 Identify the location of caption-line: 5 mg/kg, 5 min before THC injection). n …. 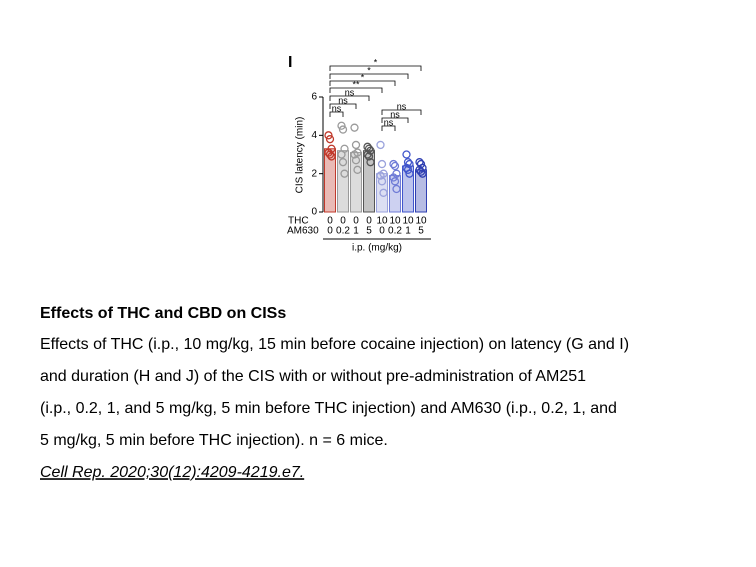
(214, 440).